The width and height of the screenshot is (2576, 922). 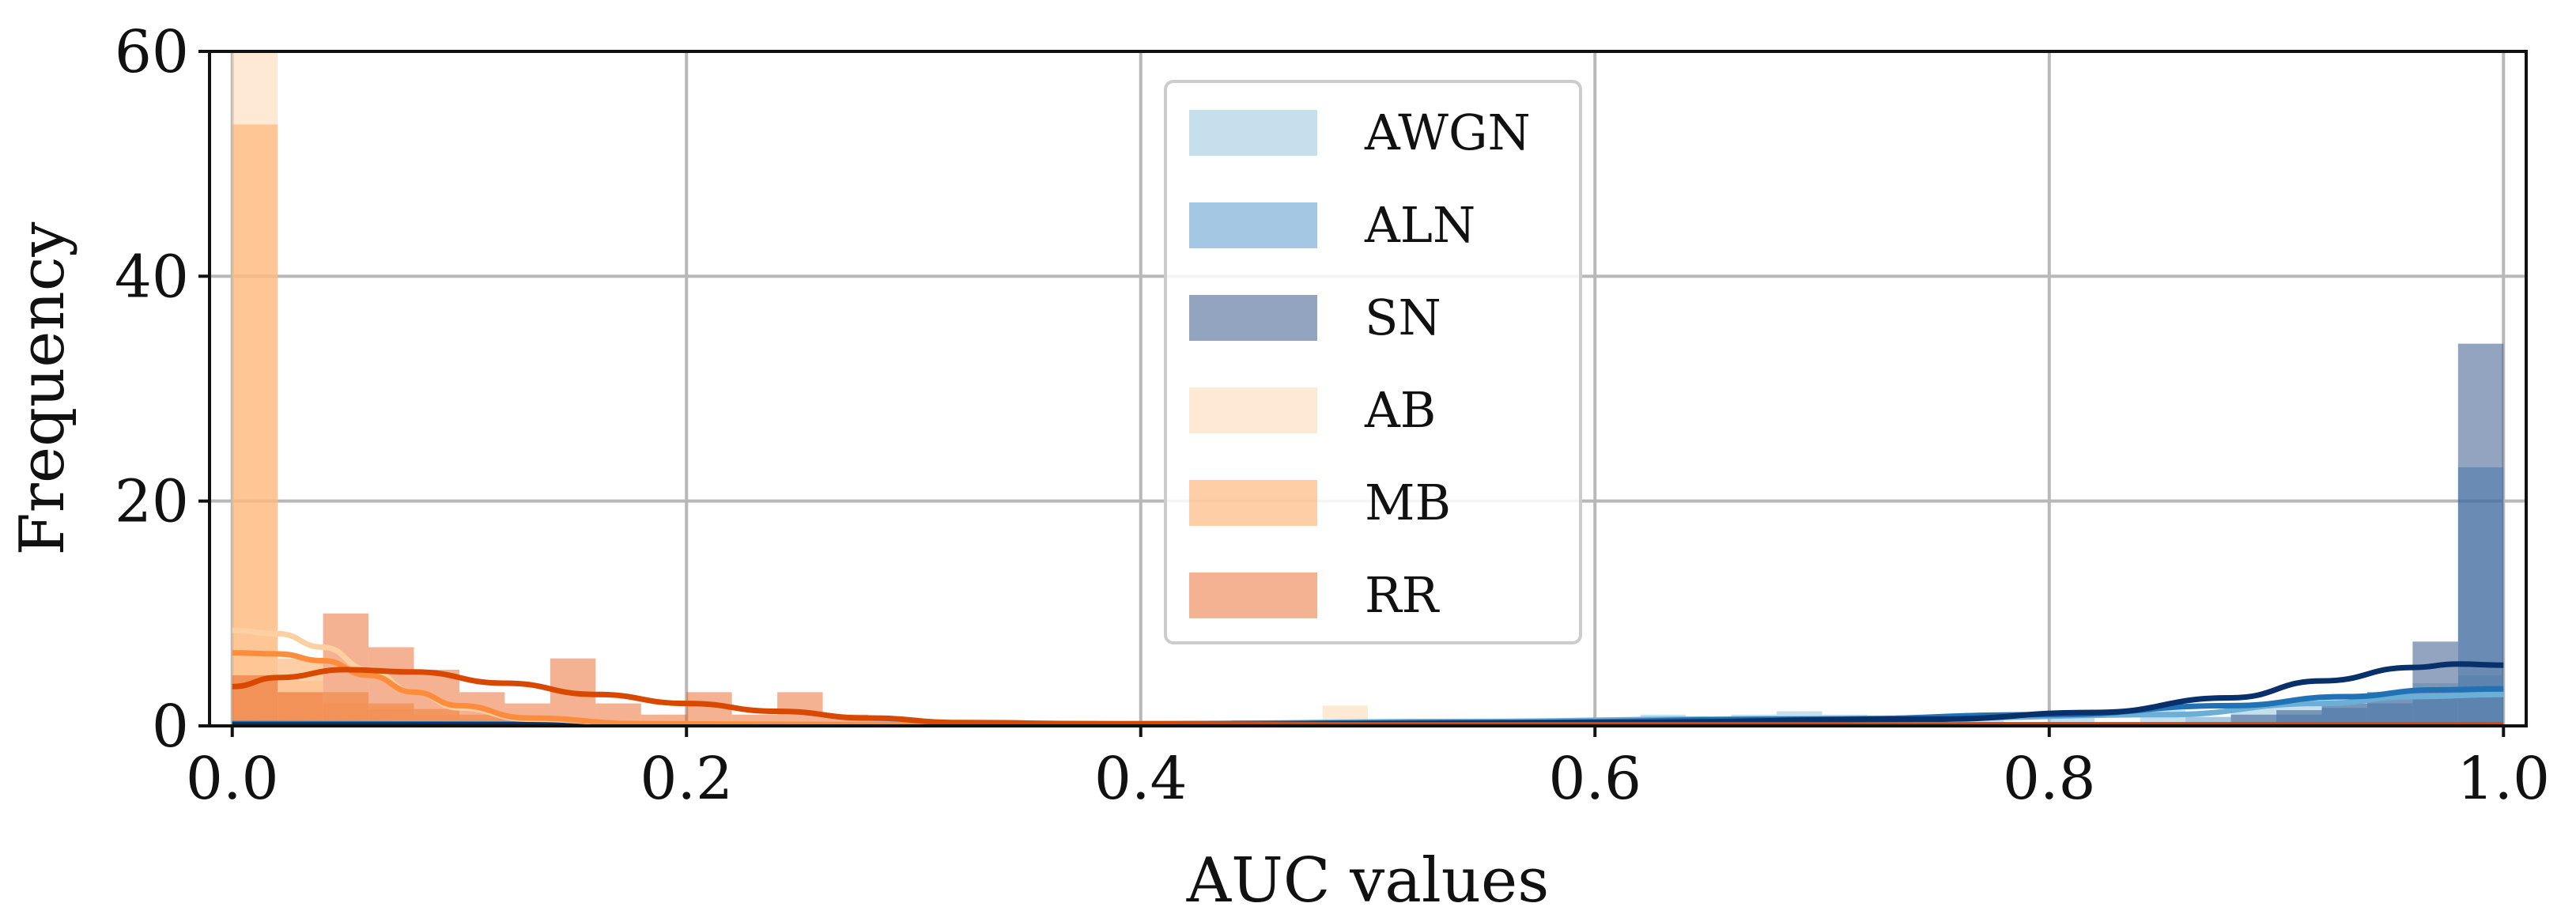 I want to click on legend-box, so click(x=1373, y=362).